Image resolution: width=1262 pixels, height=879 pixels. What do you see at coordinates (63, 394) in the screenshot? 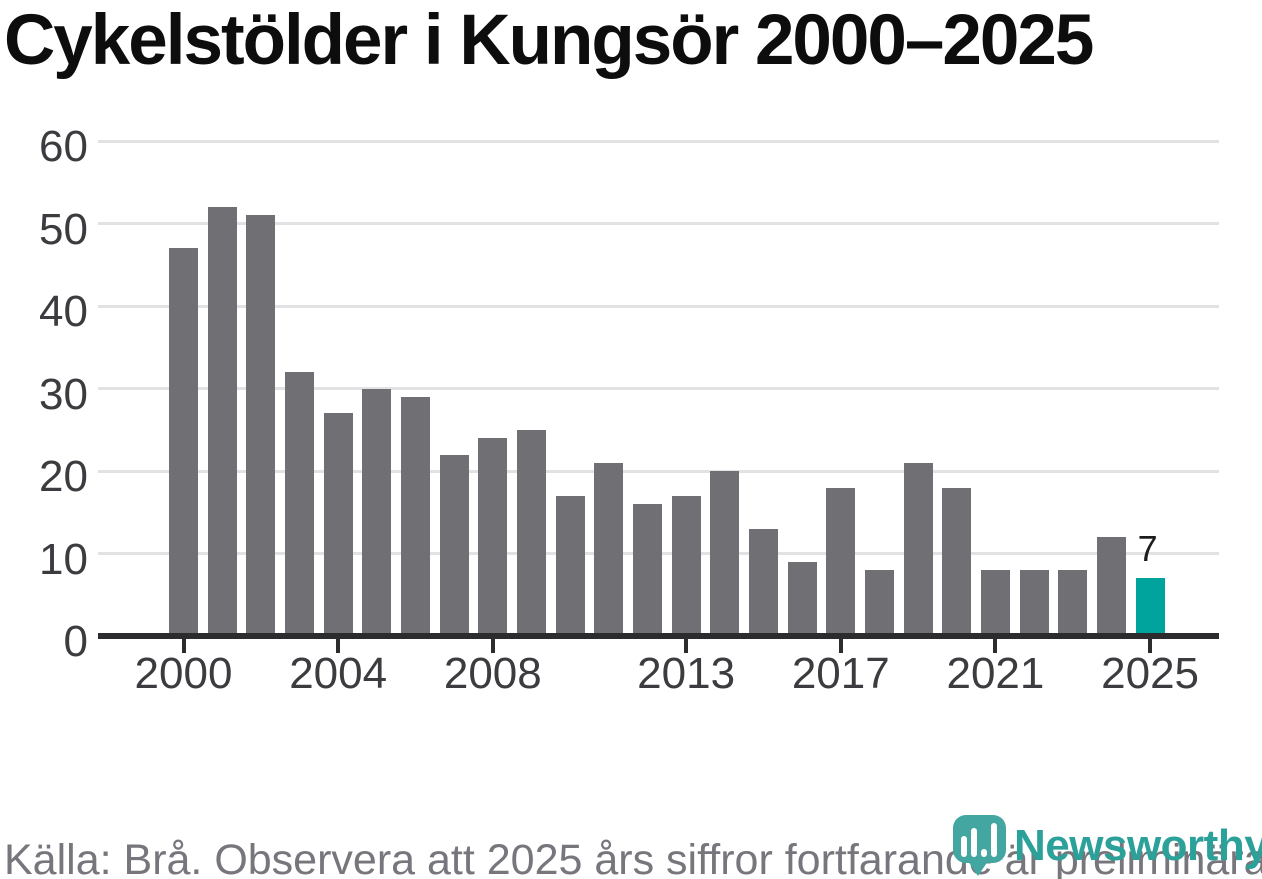
I see `y-axis-label: 30` at bounding box center [63, 394].